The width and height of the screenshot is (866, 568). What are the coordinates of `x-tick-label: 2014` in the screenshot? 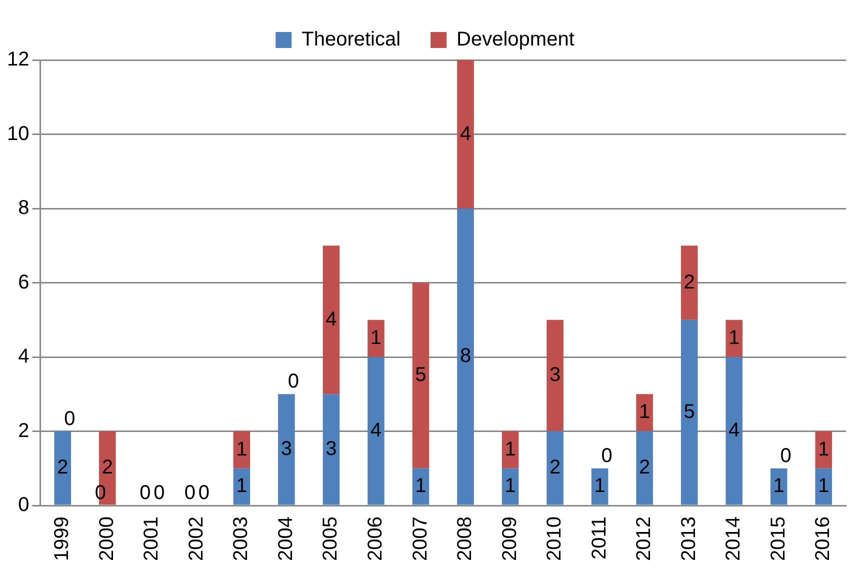 It's located at (733, 539).